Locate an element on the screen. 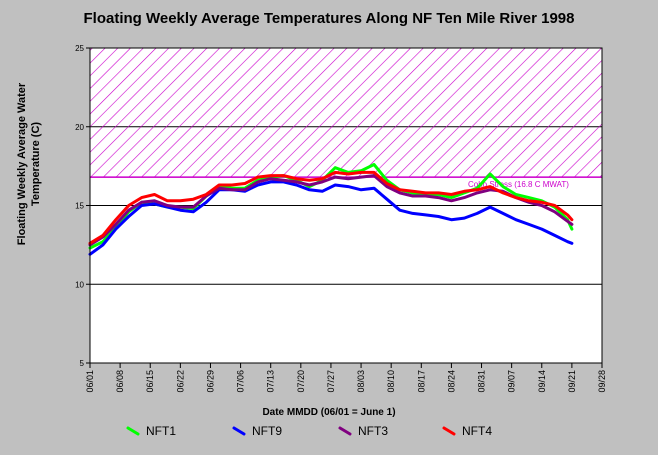 The width and height of the screenshot is (658, 455). x-tick-label-11: 08/17 is located at coordinates (421, 381).